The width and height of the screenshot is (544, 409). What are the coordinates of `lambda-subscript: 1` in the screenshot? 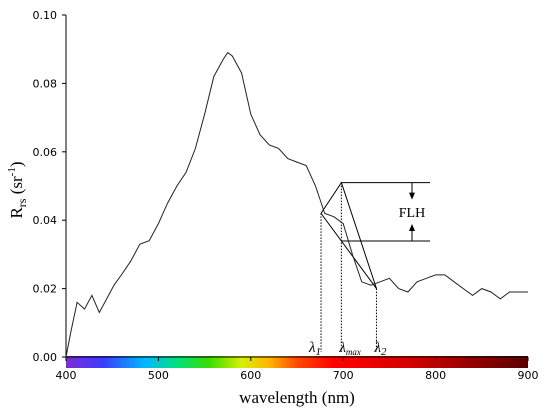 It's located at (319, 352).